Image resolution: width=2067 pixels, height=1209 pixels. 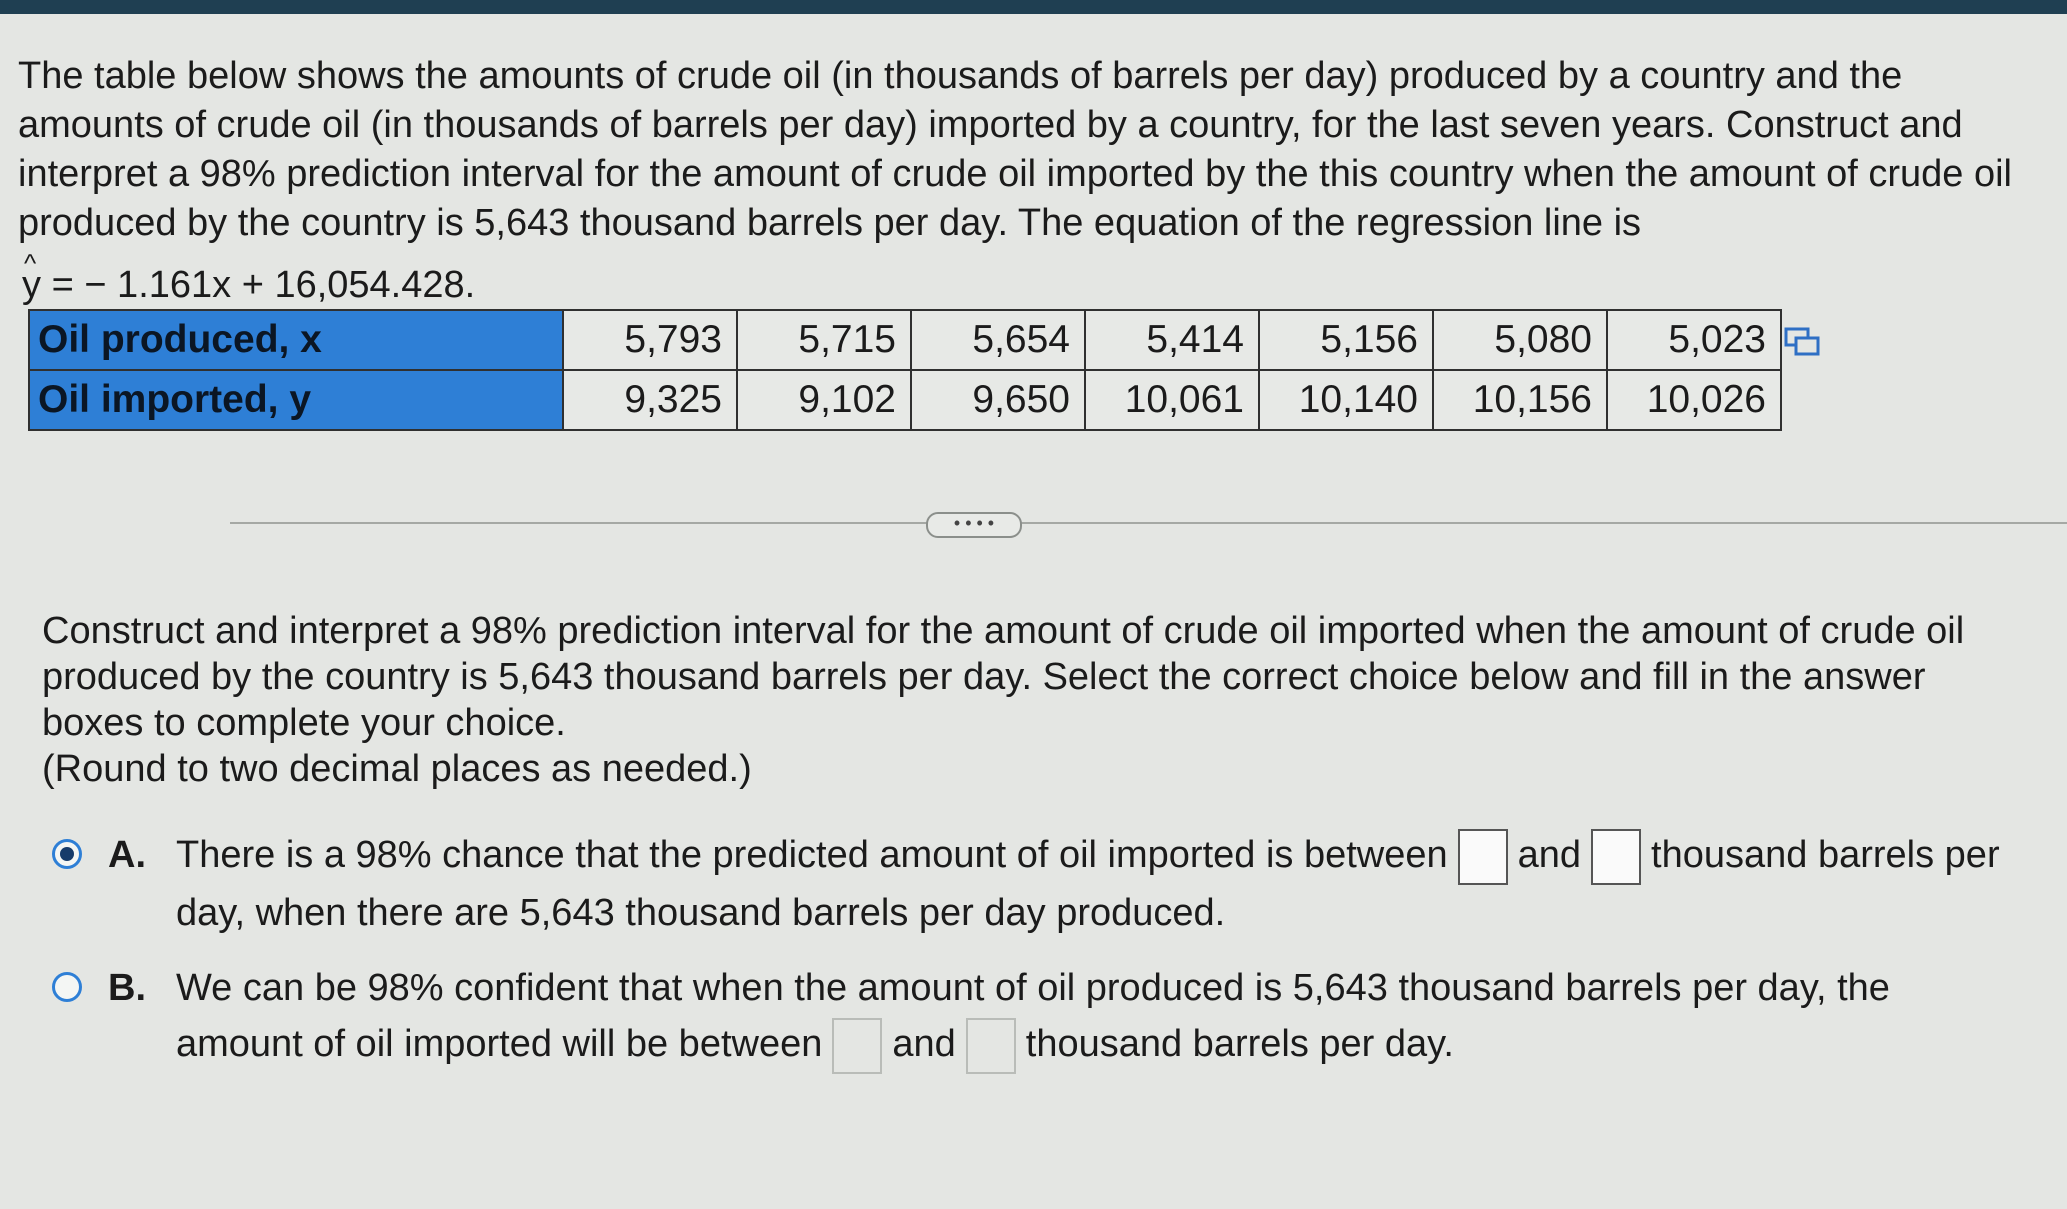 I want to click on table-cell: 9,650, so click(x=998, y=400).